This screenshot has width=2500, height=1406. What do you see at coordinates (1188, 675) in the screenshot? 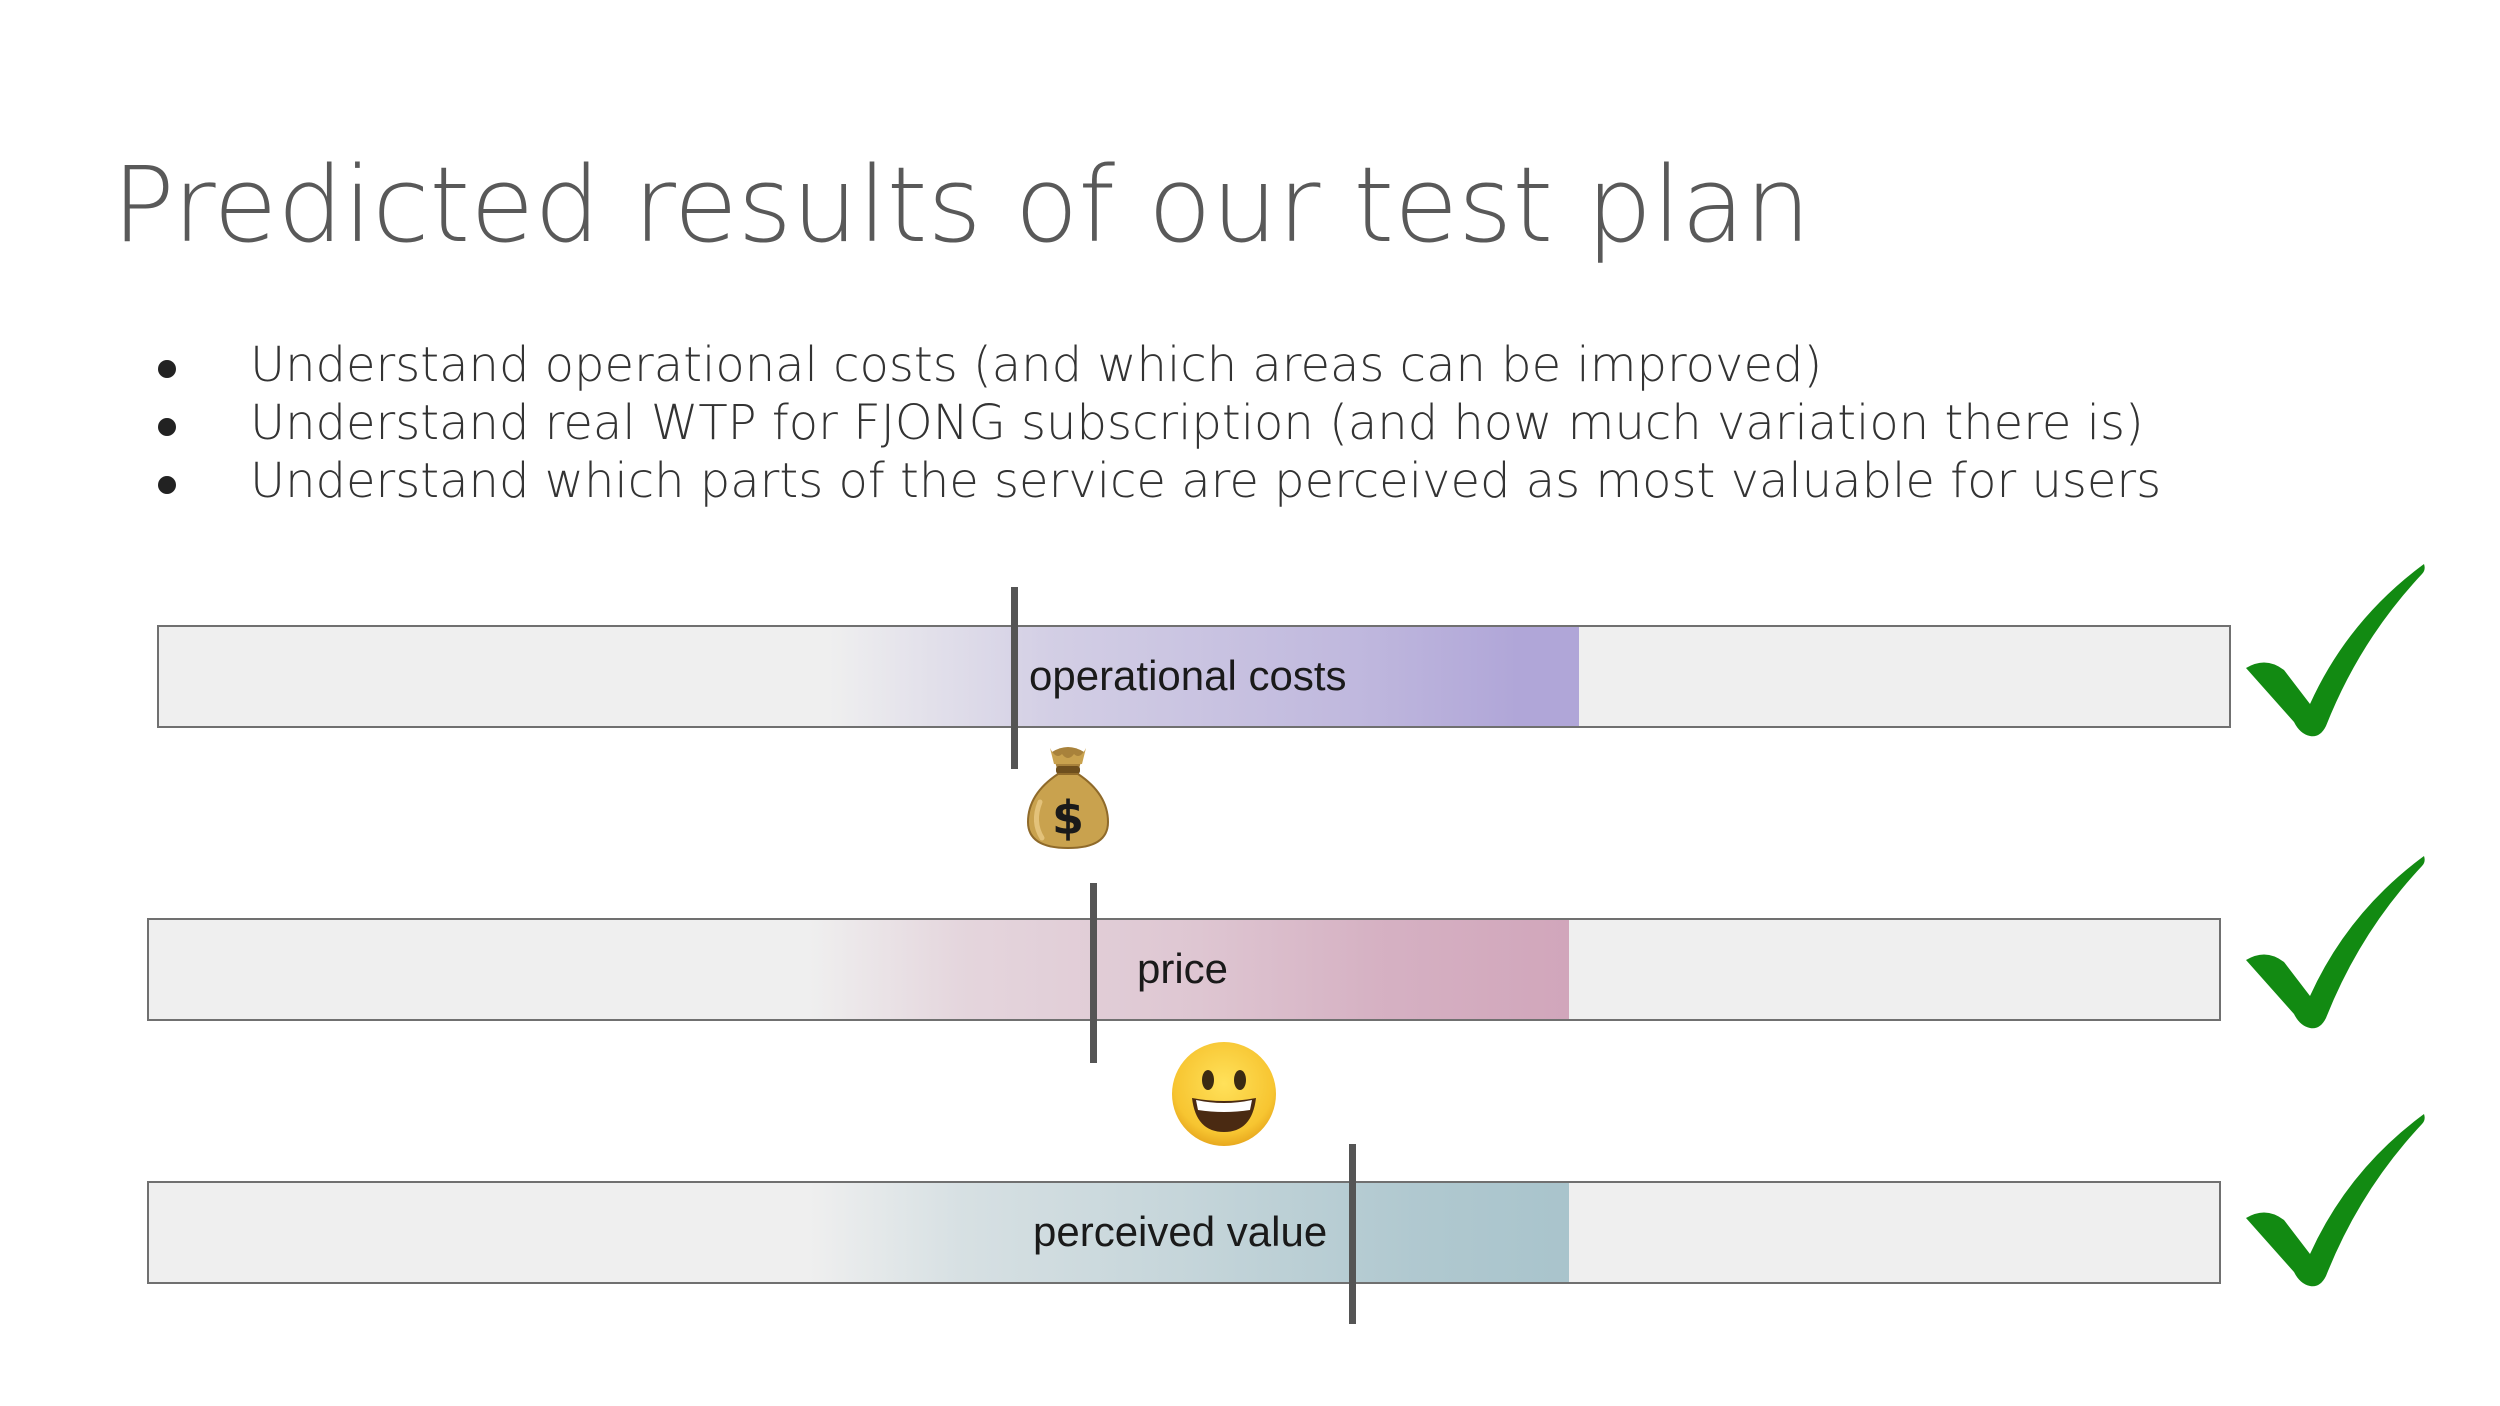
I see `operational-costs-label: operational costs` at bounding box center [1188, 675].